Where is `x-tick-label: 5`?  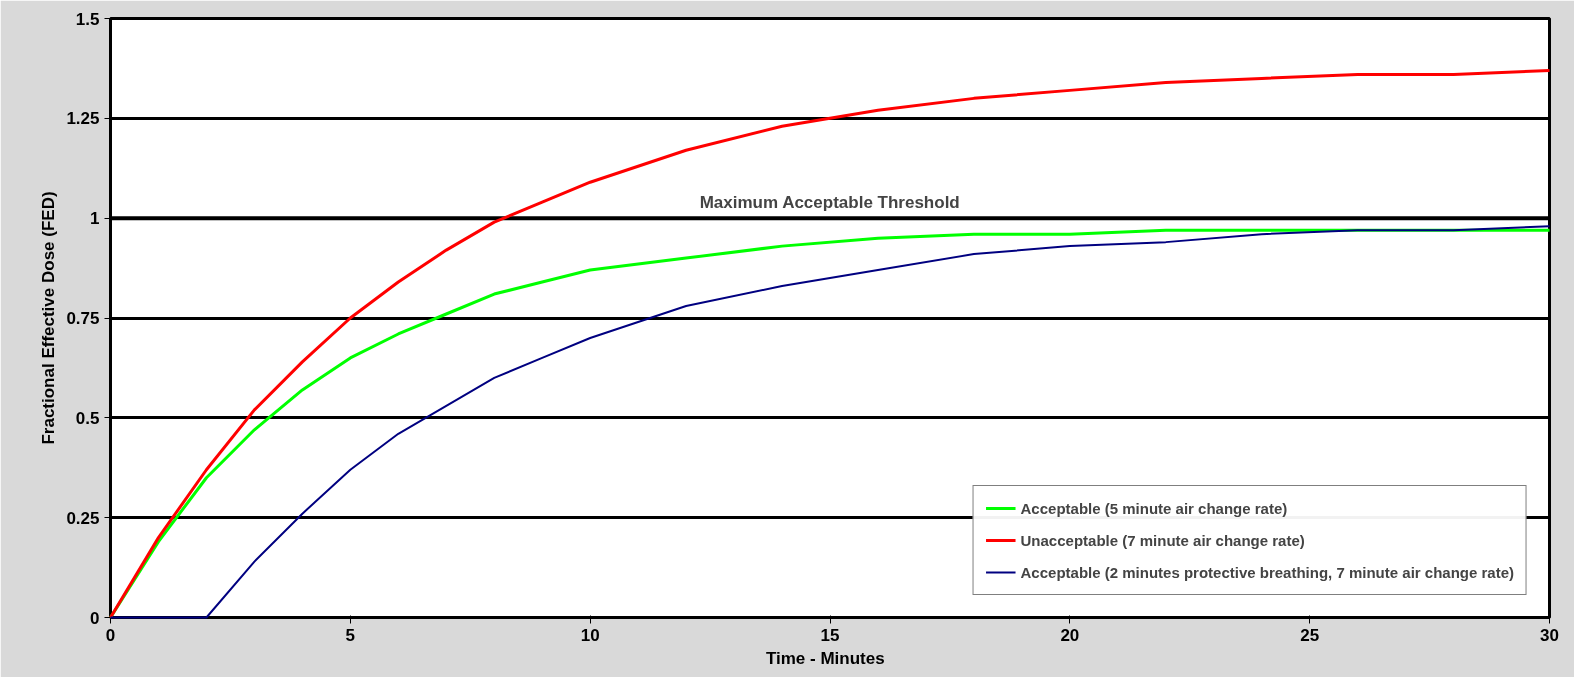 x-tick-label: 5 is located at coordinates (350, 635).